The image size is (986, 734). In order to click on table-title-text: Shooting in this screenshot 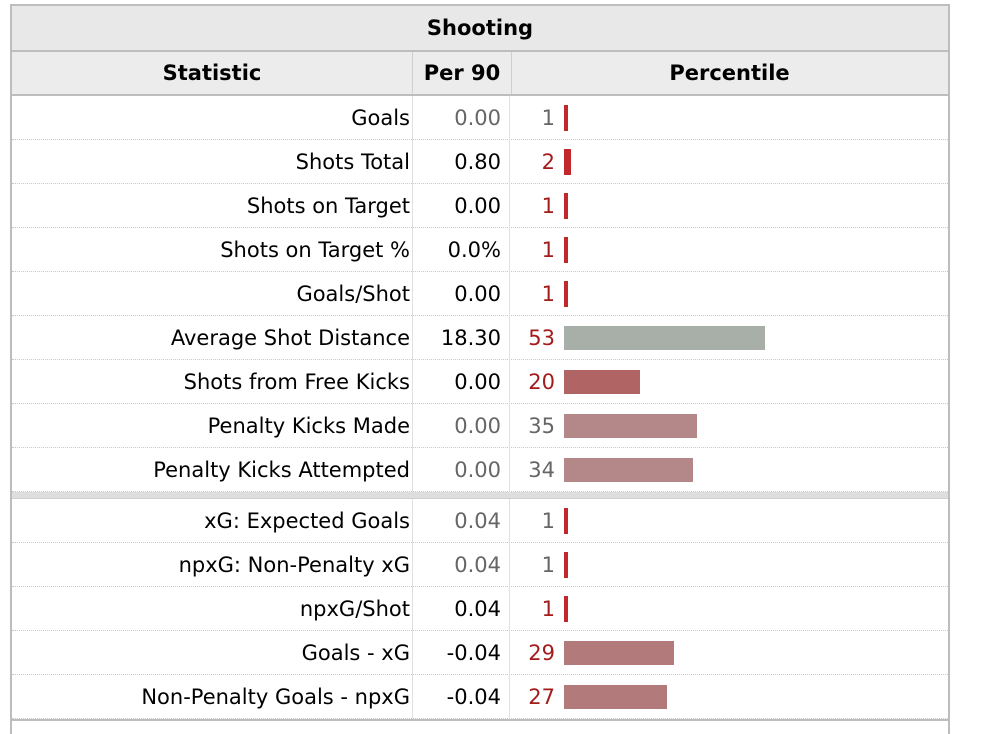, I will do `click(480, 28)`.